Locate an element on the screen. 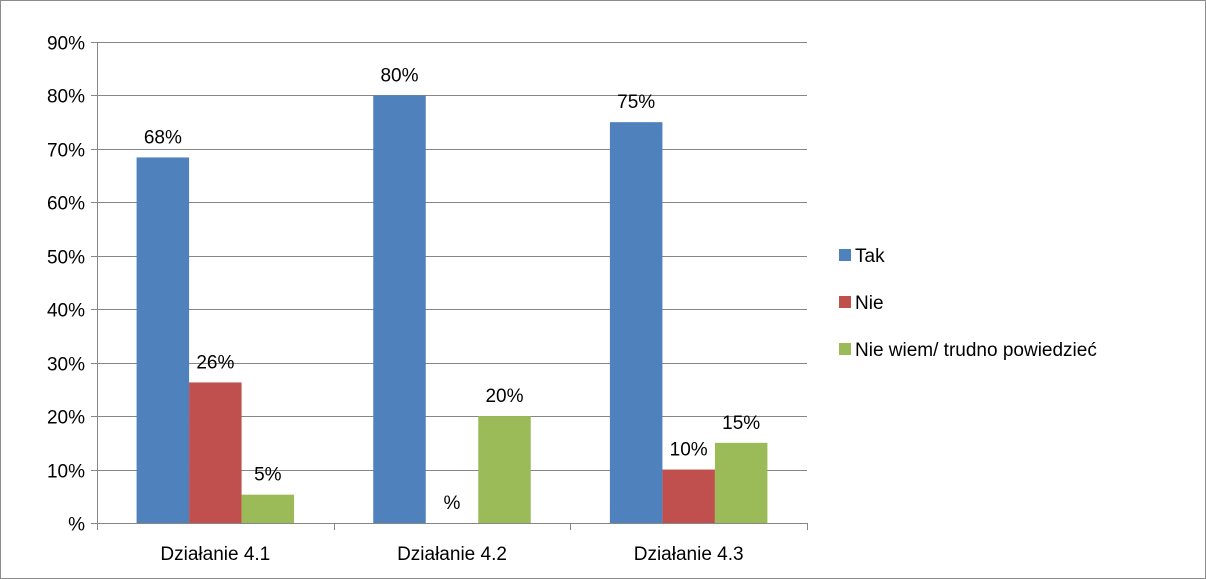  y-tick-label: 30% is located at coordinates (66, 365).